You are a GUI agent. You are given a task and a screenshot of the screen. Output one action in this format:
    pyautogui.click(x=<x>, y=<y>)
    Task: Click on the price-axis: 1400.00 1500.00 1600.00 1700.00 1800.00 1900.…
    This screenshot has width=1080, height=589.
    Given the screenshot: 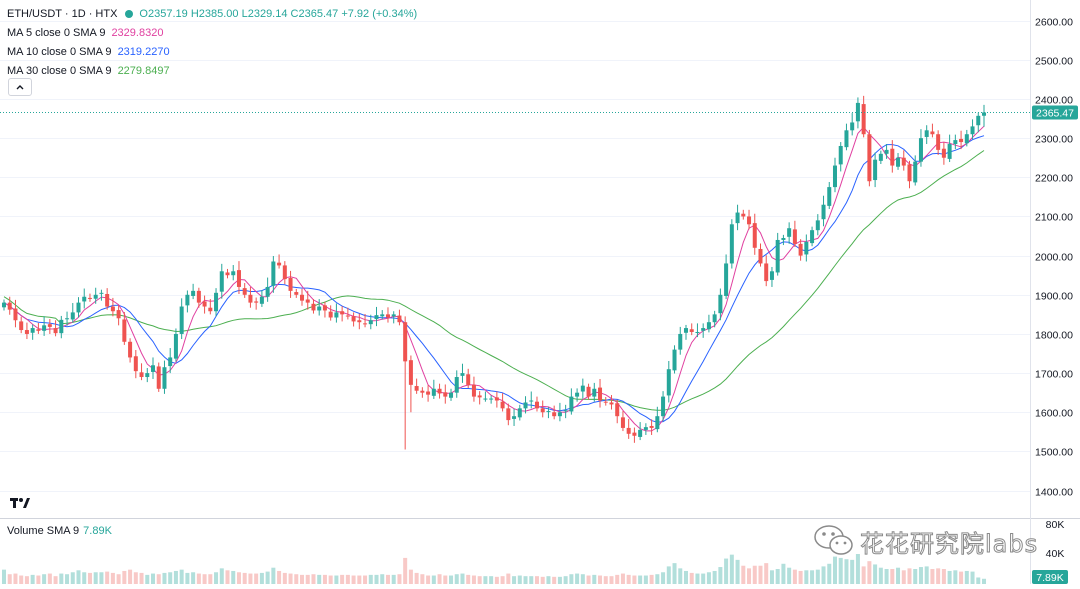 What is the action you would take?
    pyautogui.click(x=1054, y=258)
    